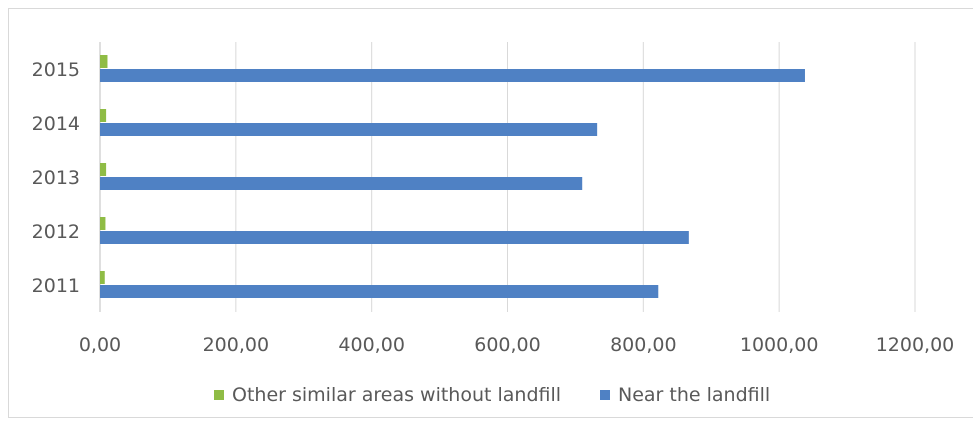 The height and width of the screenshot is (425, 973). What do you see at coordinates (507, 345) in the screenshot?
I see `x-tick-label: 600,00` at bounding box center [507, 345].